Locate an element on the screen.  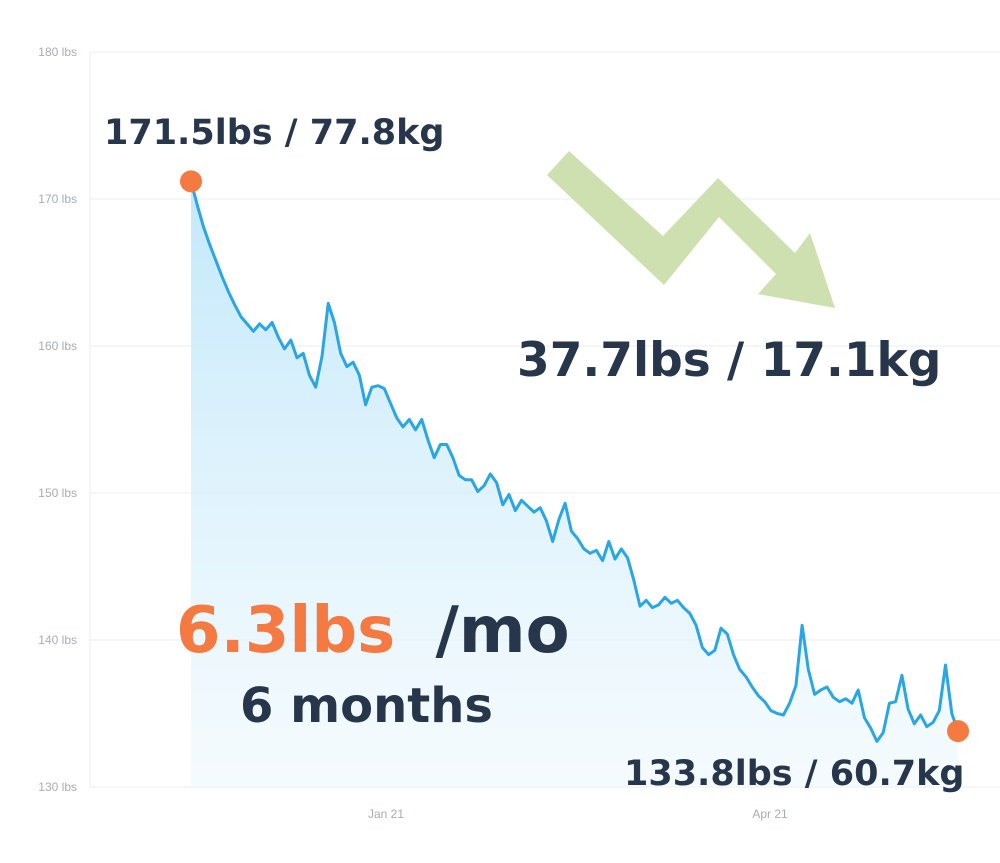
x-tick-label: Apr 21 is located at coordinates (770, 814).